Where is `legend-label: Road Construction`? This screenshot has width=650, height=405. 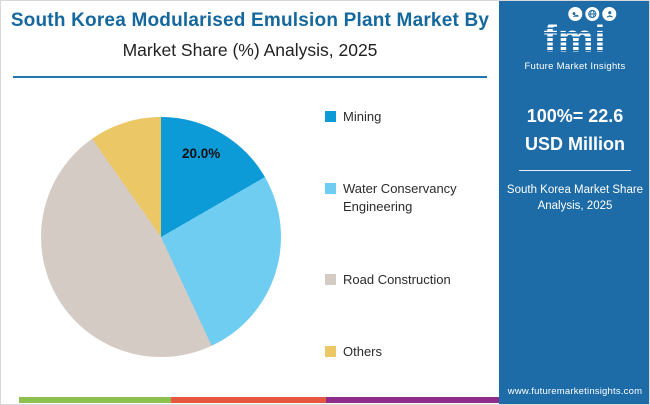 legend-label: Road Construction is located at coordinates (397, 279).